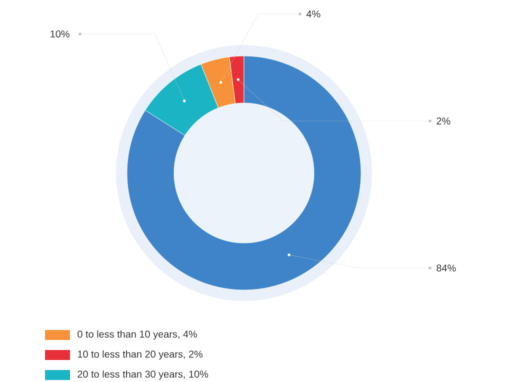 Image resolution: width=510 pixels, height=382 pixels. I want to click on data-label: 4%, so click(313, 14).